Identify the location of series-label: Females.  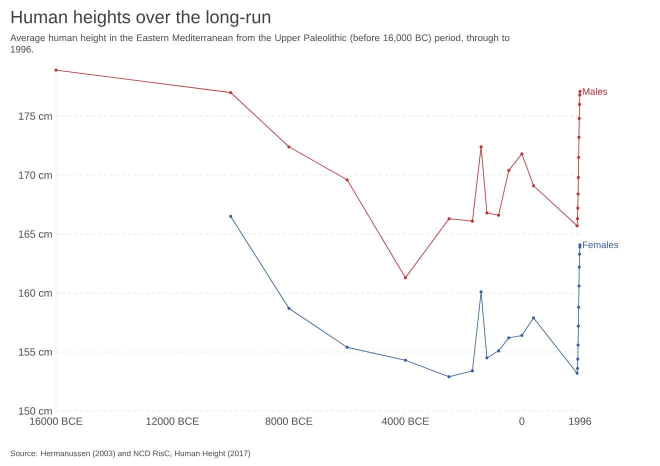
(600, 244).